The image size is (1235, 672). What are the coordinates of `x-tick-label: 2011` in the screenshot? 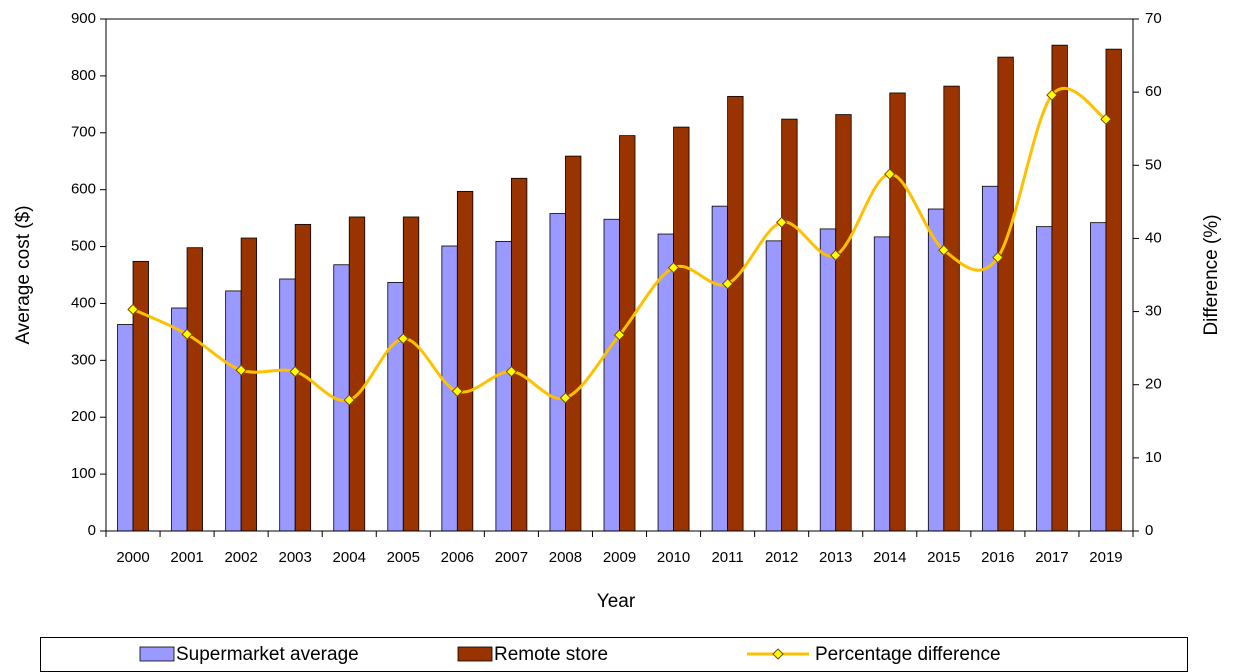 It's located at (727, 557).